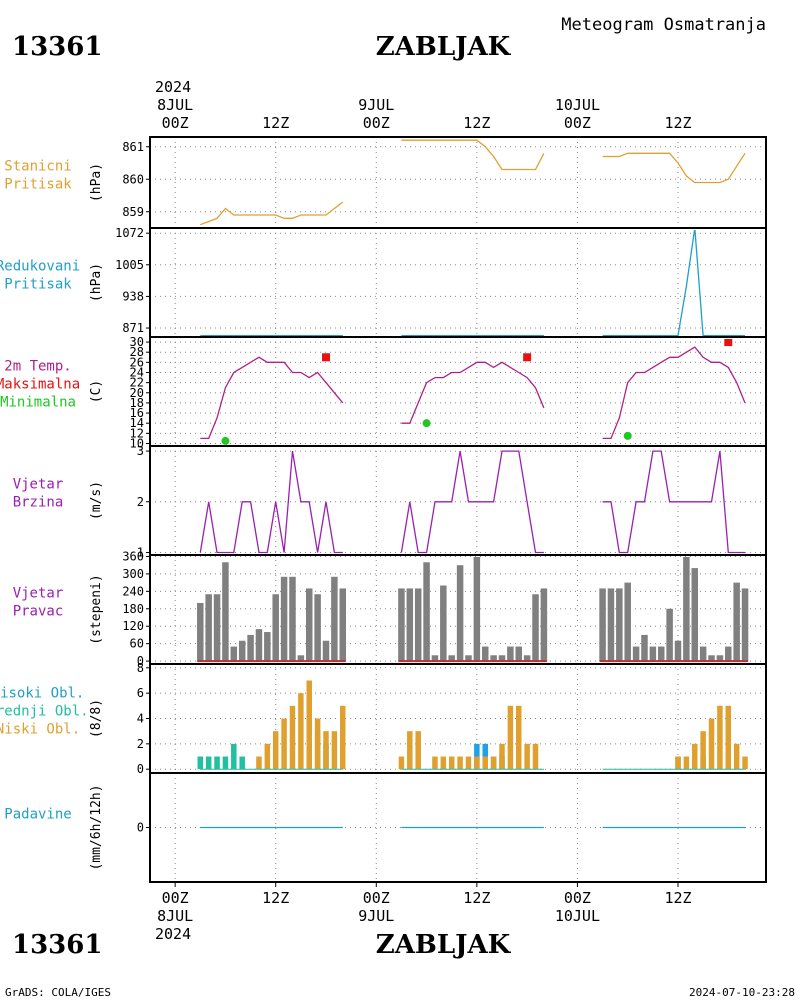  What do you see at coordinates (133, 328) in the screenshot?
I see `ytick-label: 871` at bounding box center [133, 328].